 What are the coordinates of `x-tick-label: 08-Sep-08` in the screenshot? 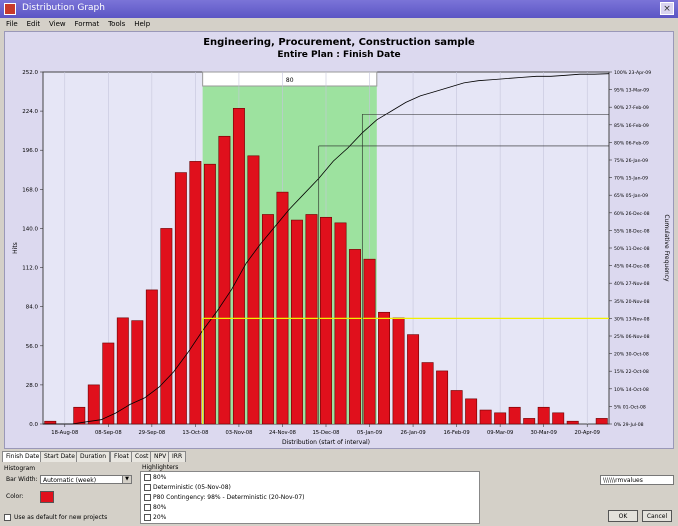 It's located at (108, 433).